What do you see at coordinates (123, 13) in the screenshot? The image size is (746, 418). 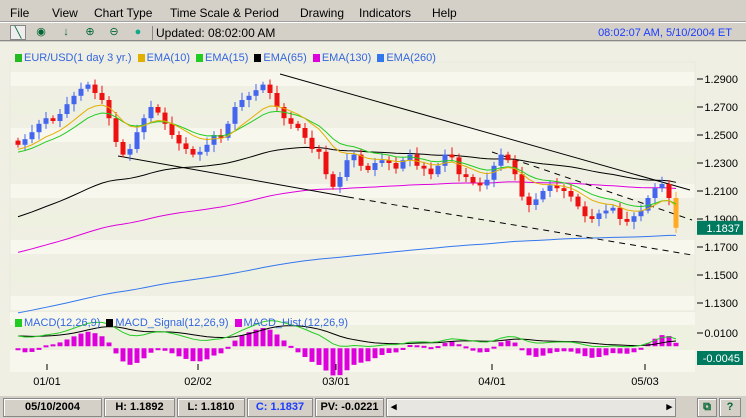 I see `menu-chart-type: Chart Type` at bounding box center [123, 13].